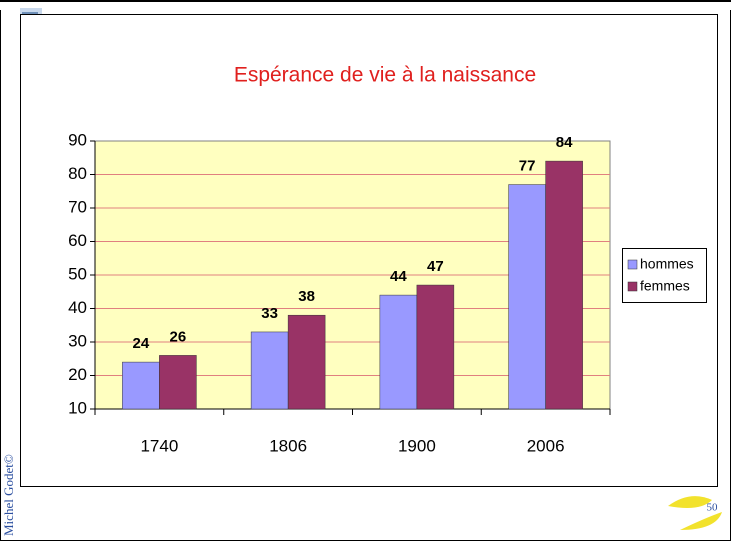 Image resolution: width=731 pixels, height=541 pixels. I want to click on y-tick-label: 30, so click(77, 340).